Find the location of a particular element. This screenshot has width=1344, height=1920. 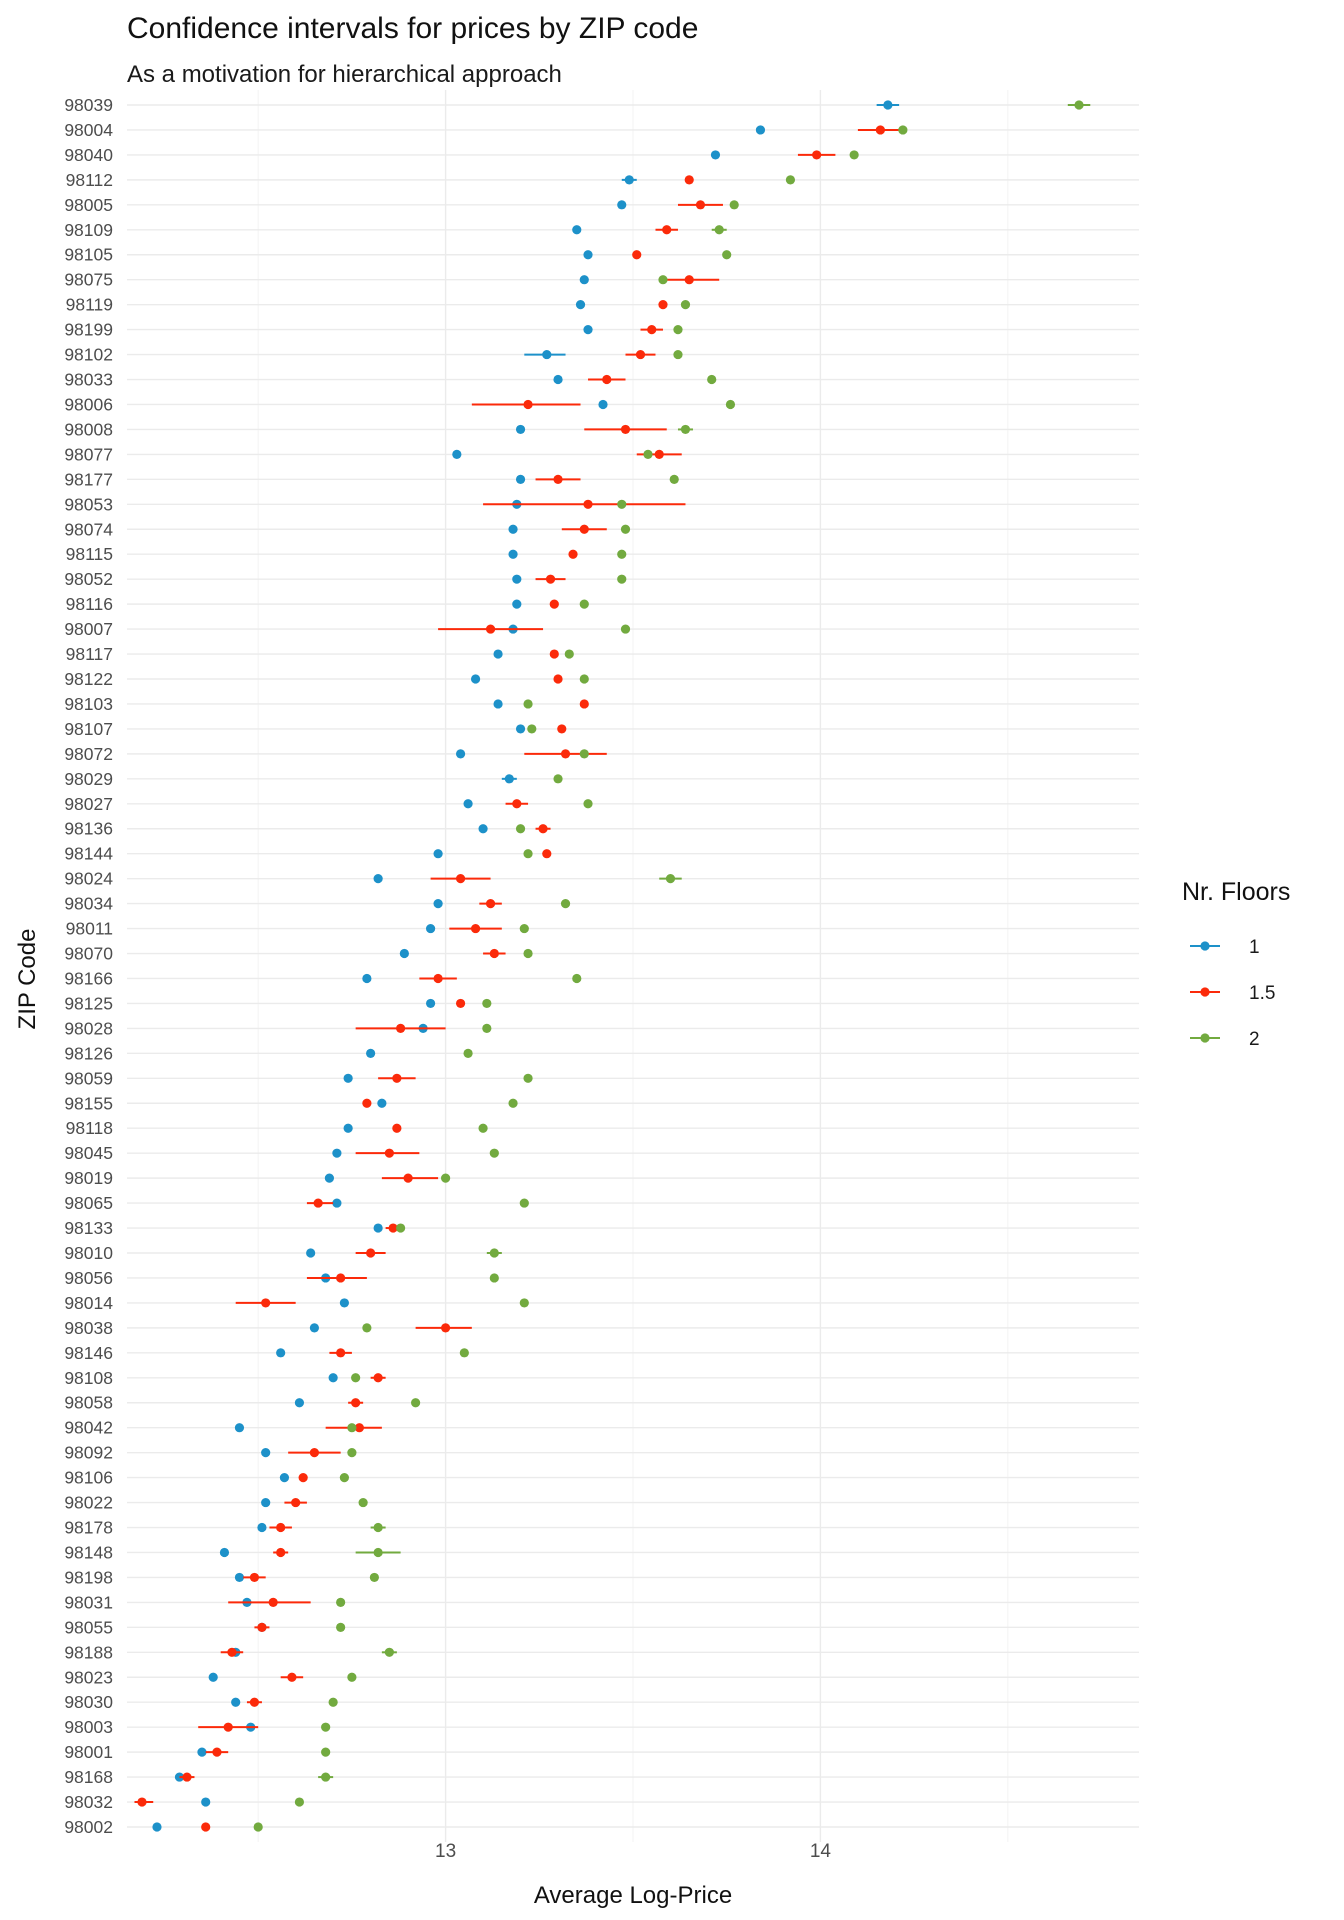

y-tick-label: 98126 is located at coordinates (88, 1053).